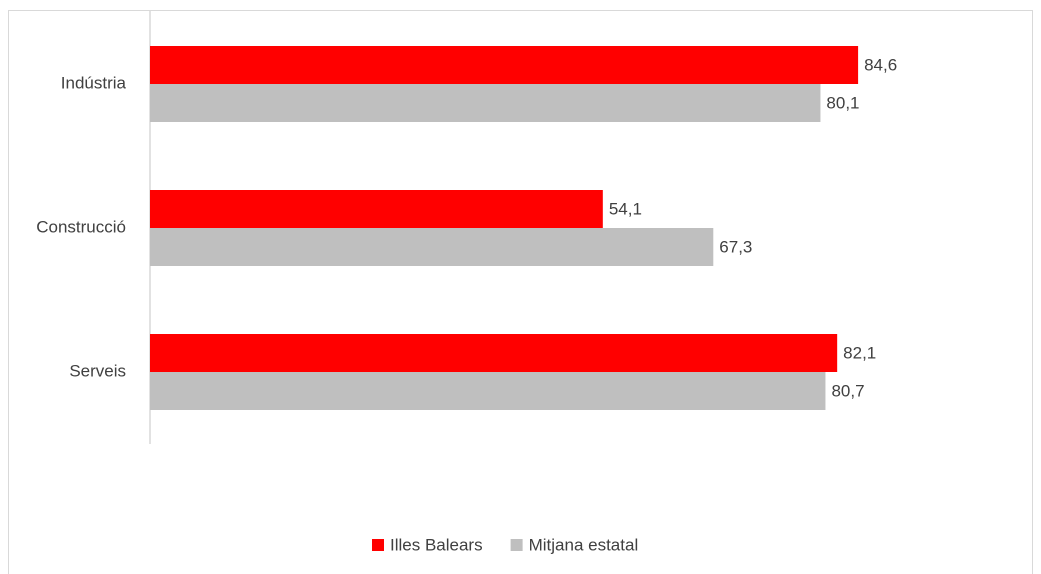 Image resolution: width=1041 pixels, height=574 pixels. I want to click on data-label: 82,1, so click(859, 352).